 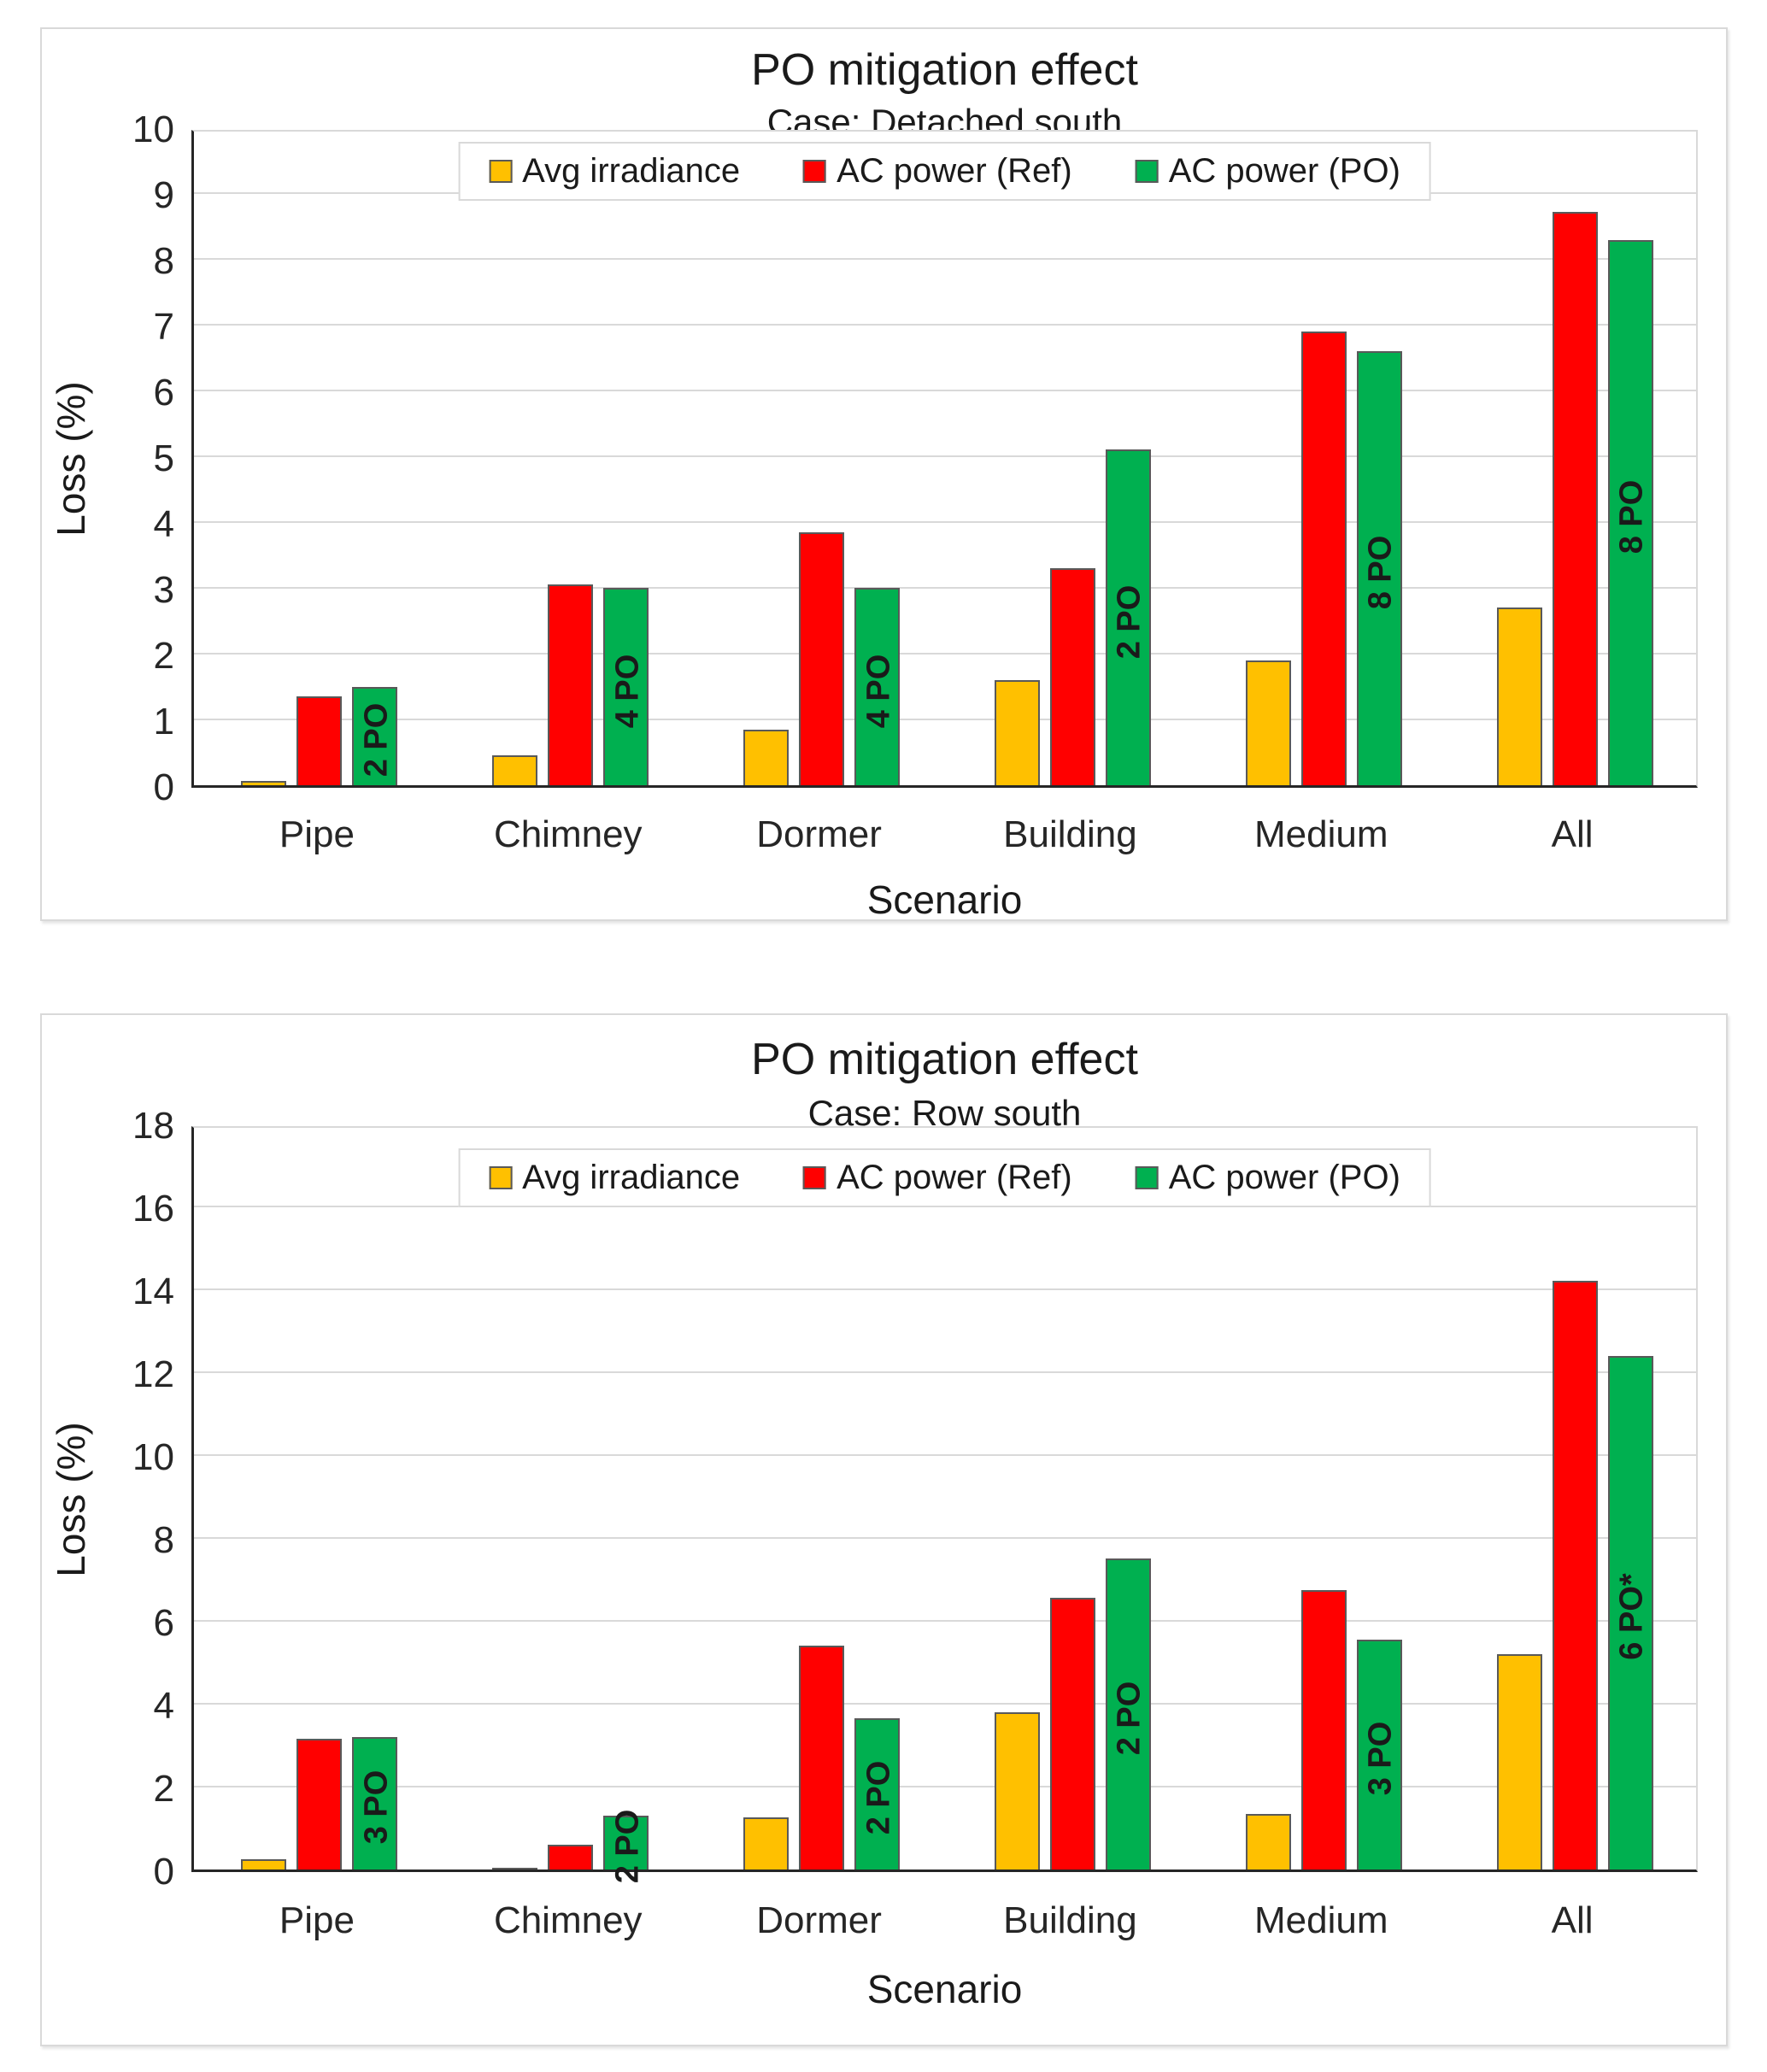 What do you see at coordinates (944, 70) in the screenshot?
I see `chart-title: PO mitigation effect` at bounding box center [944, 70].